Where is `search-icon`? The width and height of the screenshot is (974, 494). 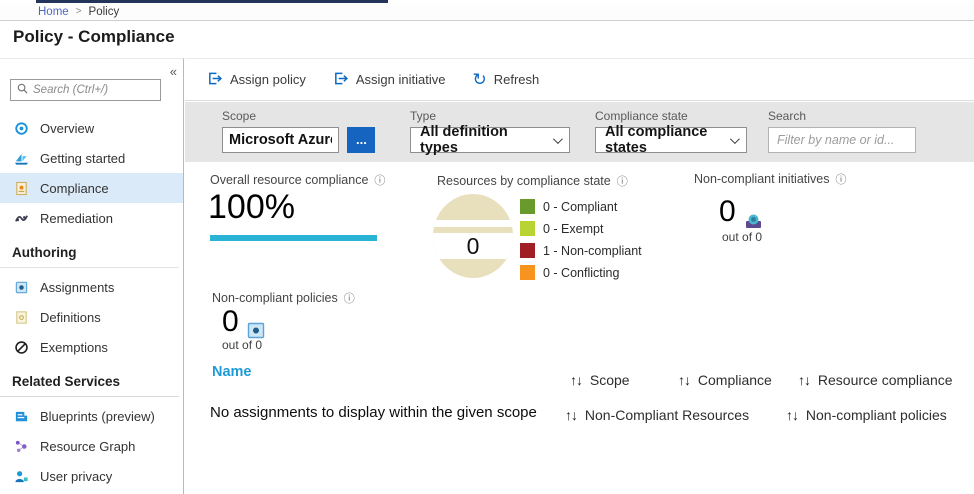
search-icon is located at coordinates (22, 90).